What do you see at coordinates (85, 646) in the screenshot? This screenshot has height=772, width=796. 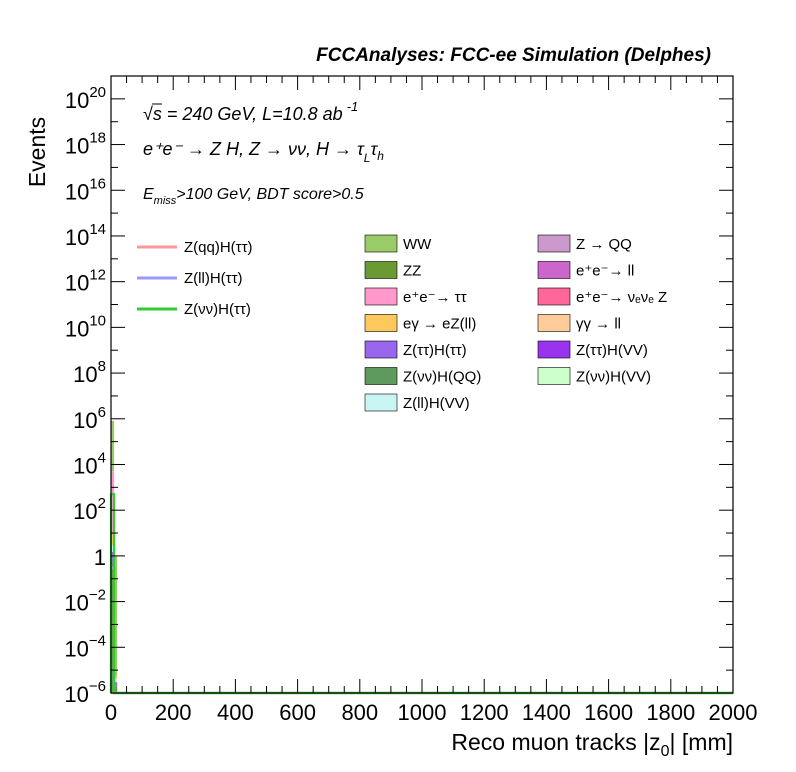 I see `y-tick-label: 10⁻⁴` at bounding box center [85, 646].